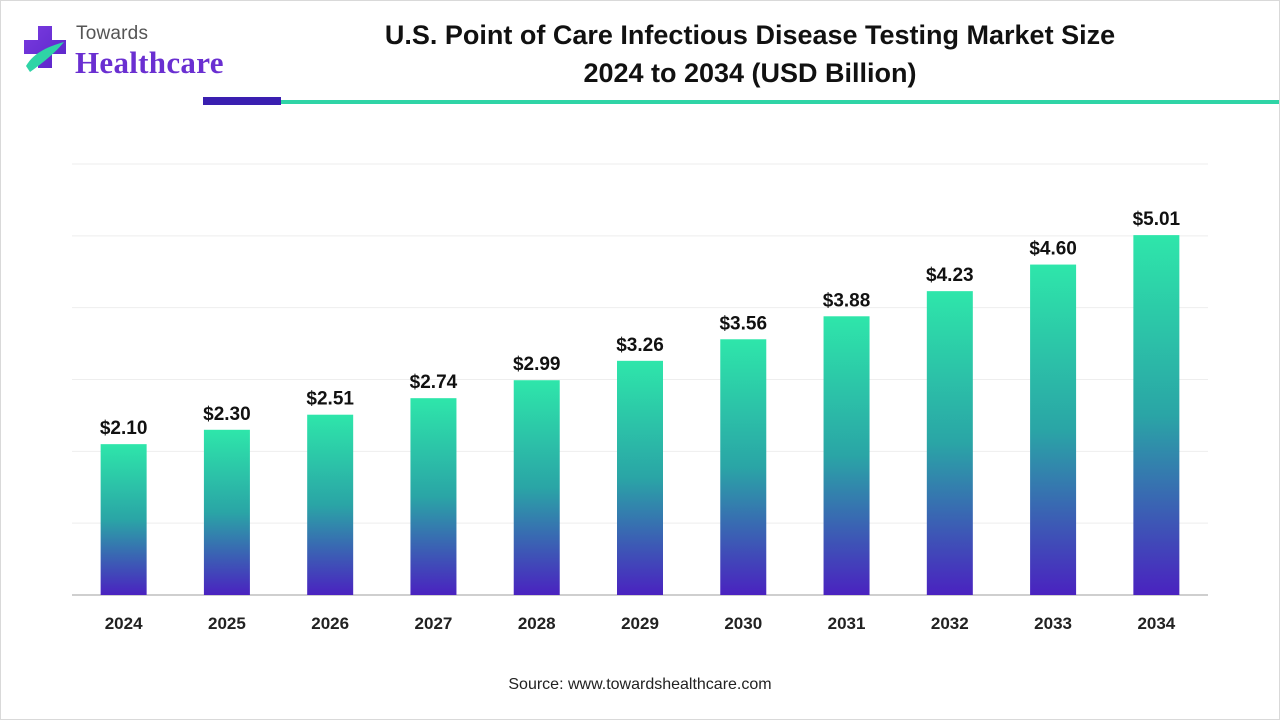 This screenshot has height=720, width=1280. Describe the element at coordinates (124, 428) in the screenshot. I see `value-label-2024: $2.10` at that location.